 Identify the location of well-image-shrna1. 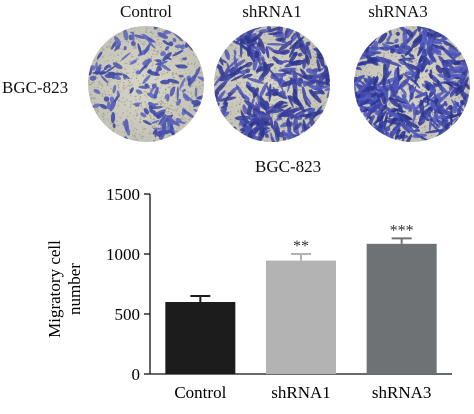
(272, 84).